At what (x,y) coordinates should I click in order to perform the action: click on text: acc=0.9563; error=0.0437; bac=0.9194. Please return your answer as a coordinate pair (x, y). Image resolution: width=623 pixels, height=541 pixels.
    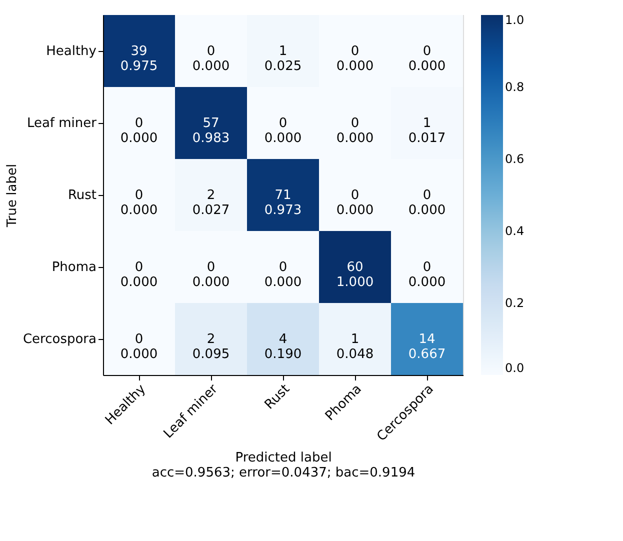
    Looking at the image, I should click on (284, 473).